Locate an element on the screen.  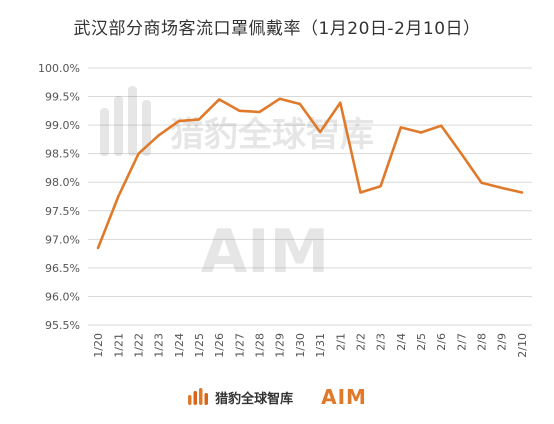
leopard-logo-icon is located at coordinates (198, 396).